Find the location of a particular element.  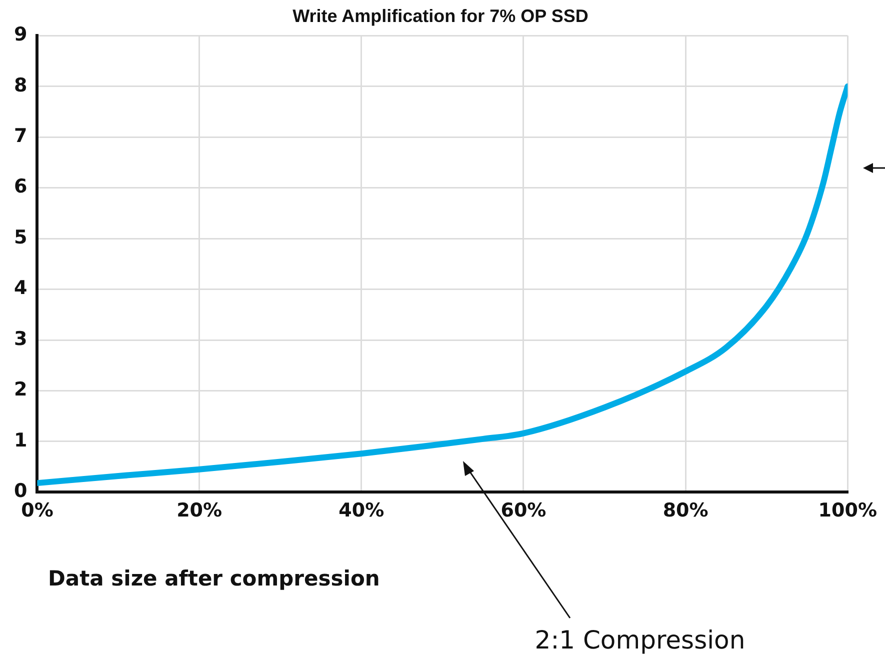

chart-title: Write Amplification for 7% OP SSD is located at coordinates (440, 16).